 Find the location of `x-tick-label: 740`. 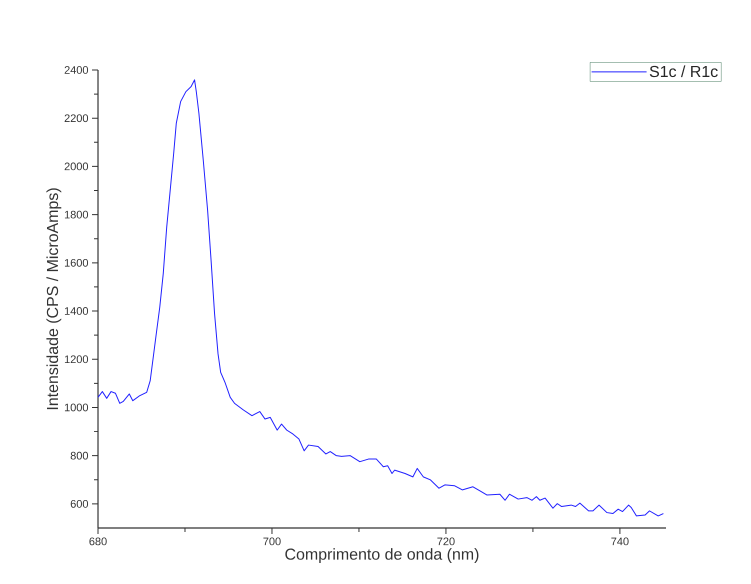

x-tick-label: 740 is located at coordinates (620, 542).